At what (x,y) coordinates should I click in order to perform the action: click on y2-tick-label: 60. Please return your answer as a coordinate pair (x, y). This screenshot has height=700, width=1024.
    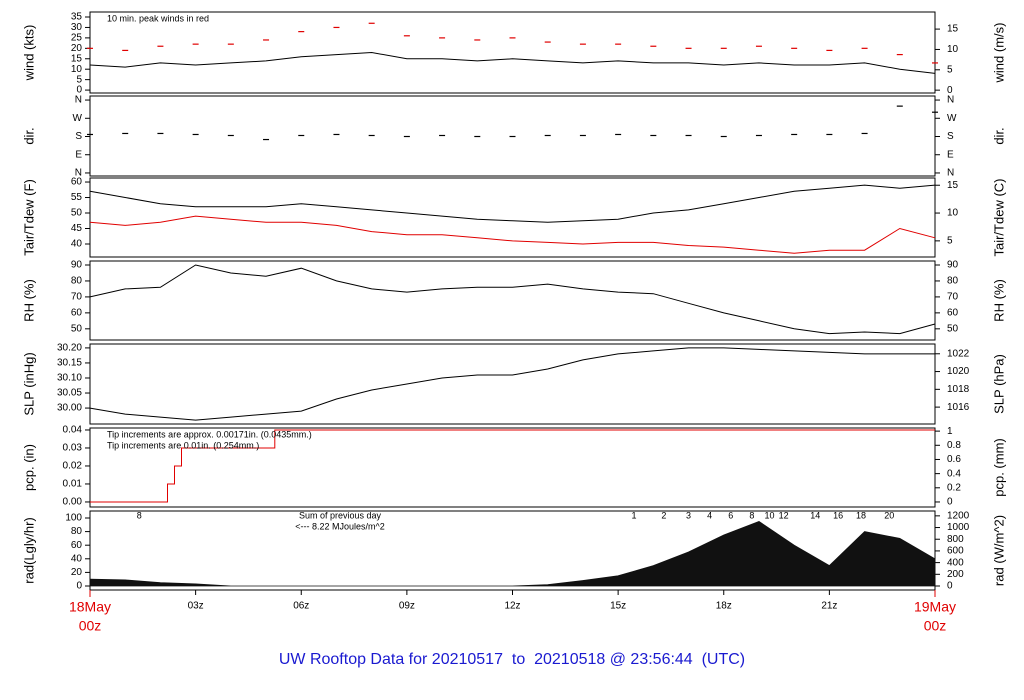
    Looking at the image, I should click on (953, 313).